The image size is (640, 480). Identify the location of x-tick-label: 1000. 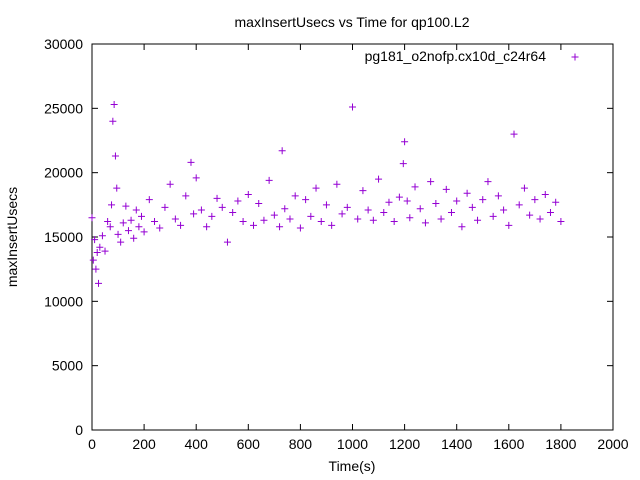
(352, 444).